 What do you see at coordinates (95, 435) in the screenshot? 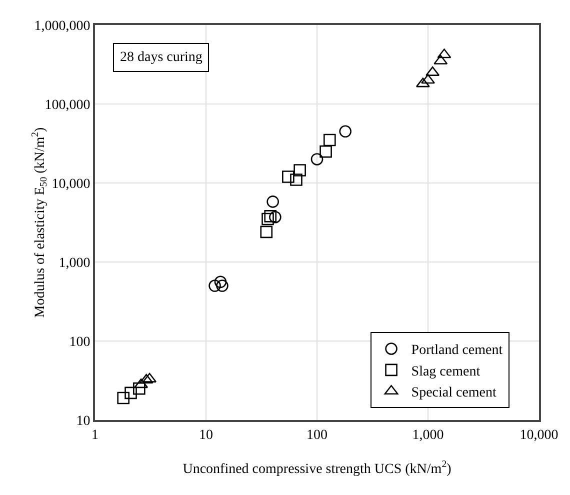
I see `x-tick-label: 1` at bounding box center [95, 435].